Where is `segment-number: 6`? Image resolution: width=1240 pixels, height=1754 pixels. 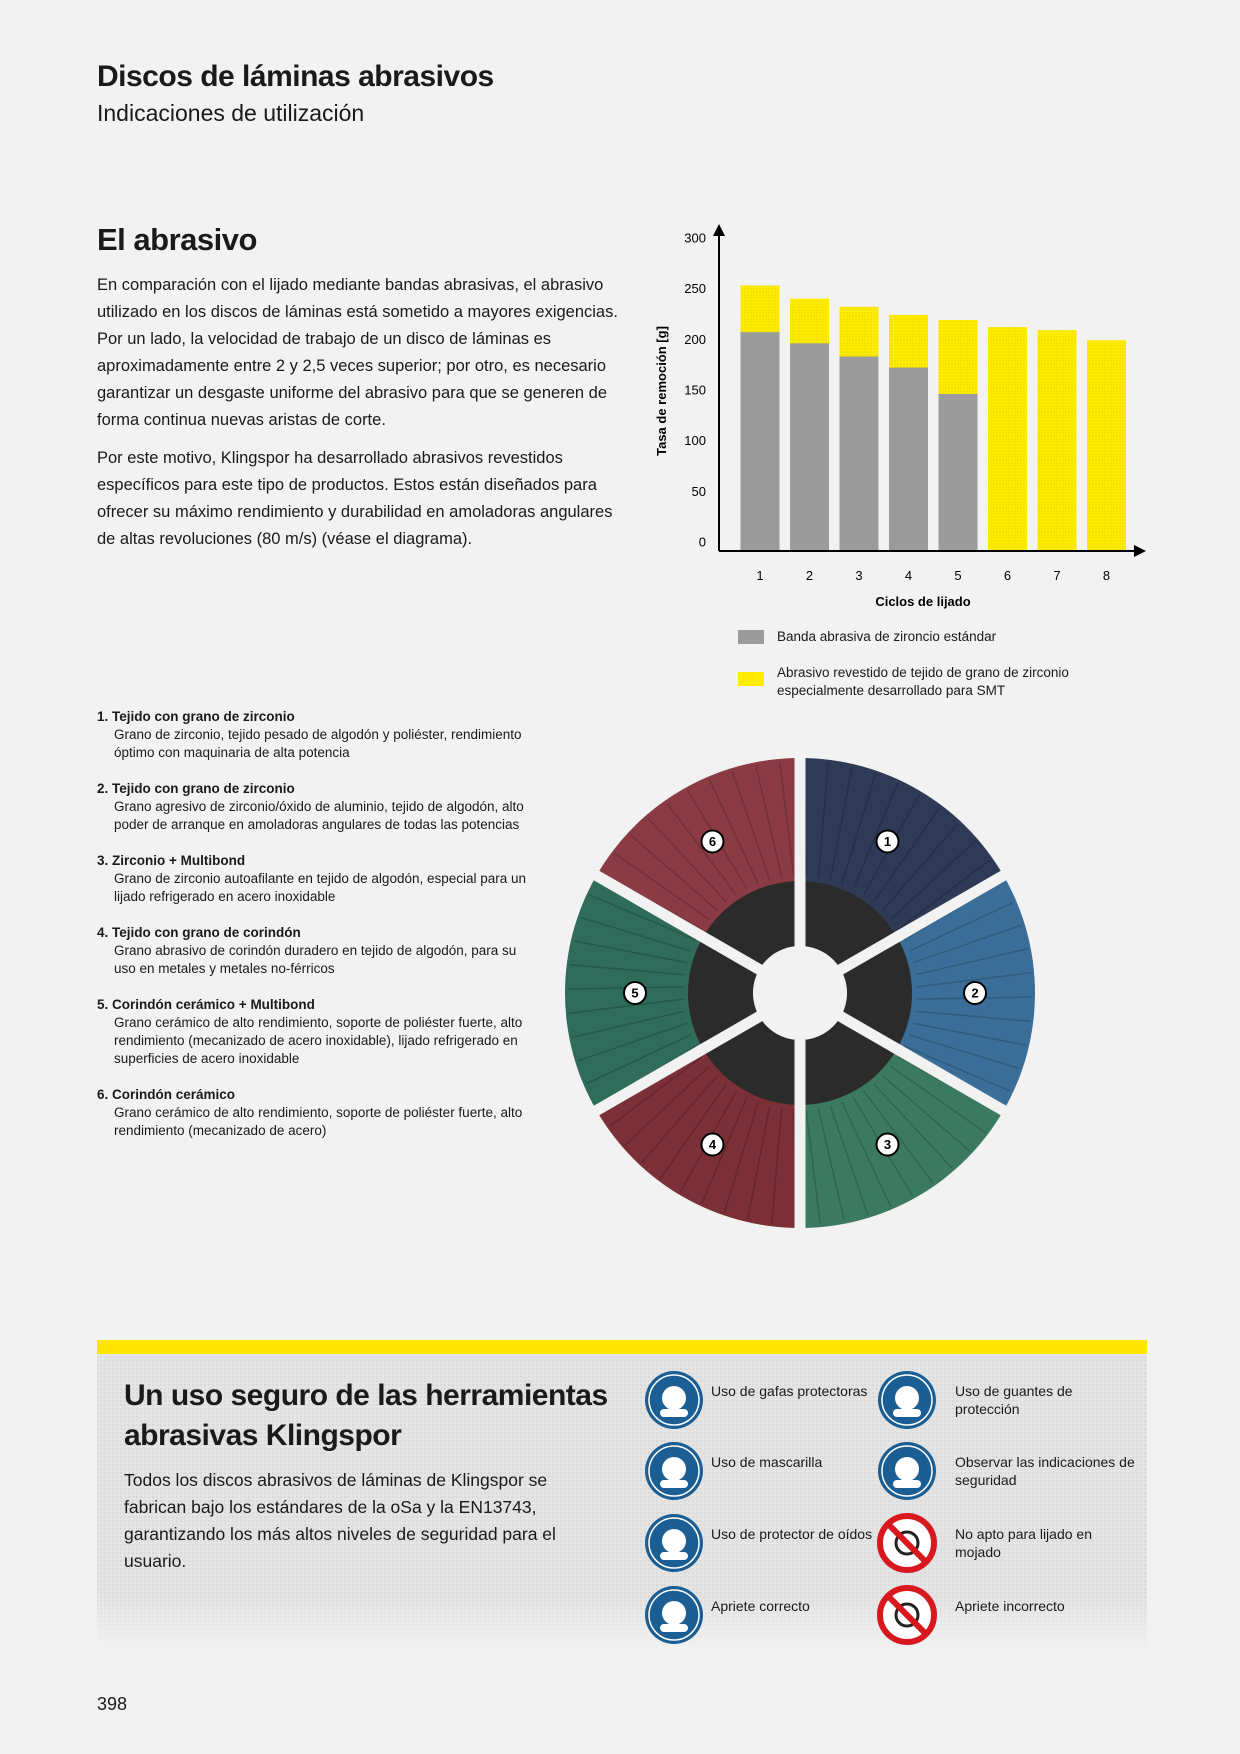 segment-number: 6 is located at coordinates (712, 841).